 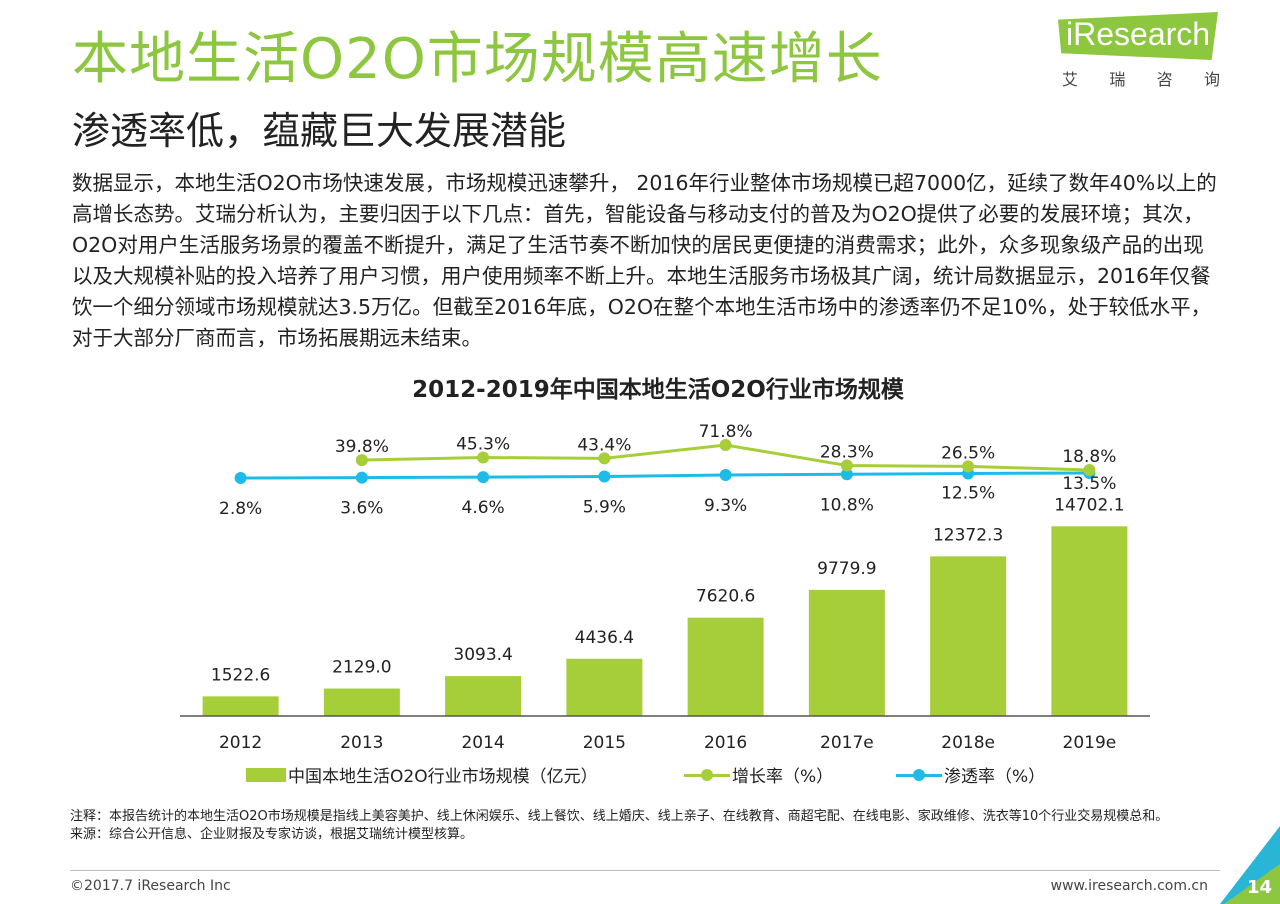 What do you see at coordinates (1089, 505) in the screenshot?
I see `bar-value-label: 14702.1` at bounding box center [1089, 505].